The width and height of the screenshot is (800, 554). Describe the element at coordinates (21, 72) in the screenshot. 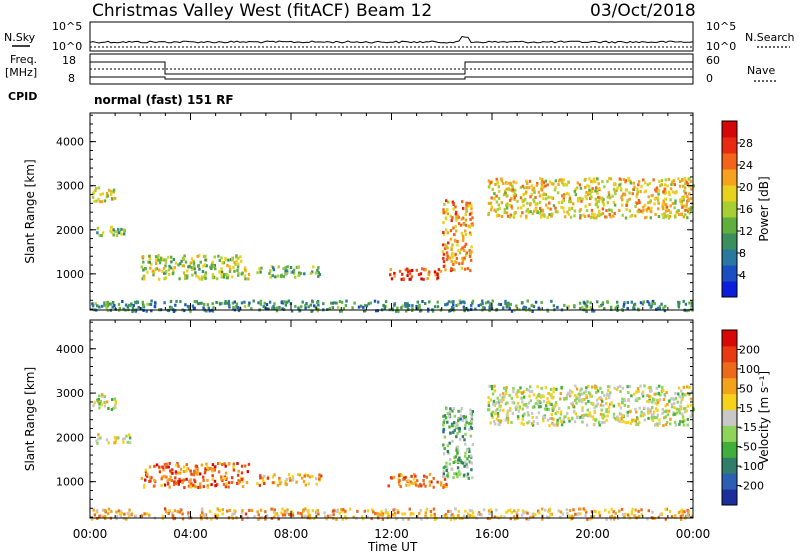

I see `freq-unit-label: [MHz]` at that location.